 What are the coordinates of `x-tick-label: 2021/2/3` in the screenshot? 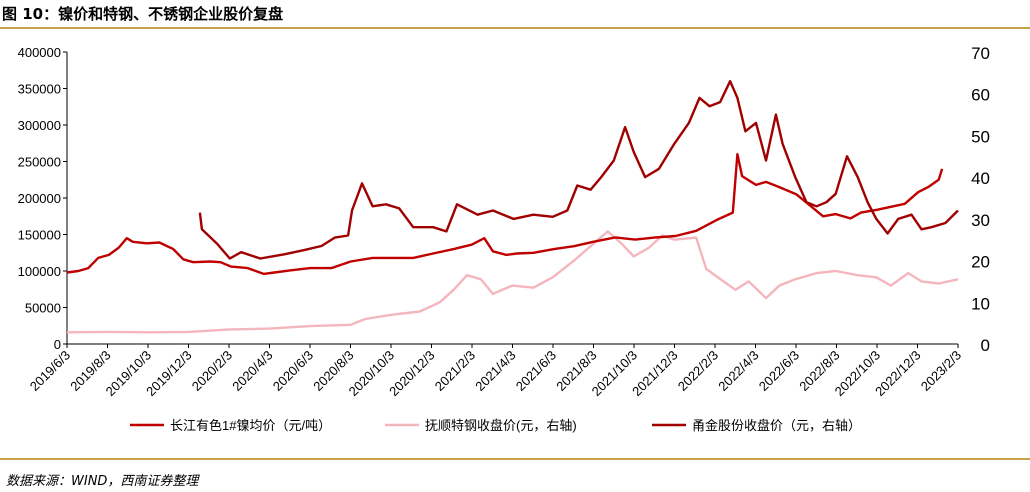 It's located at (455, 371).